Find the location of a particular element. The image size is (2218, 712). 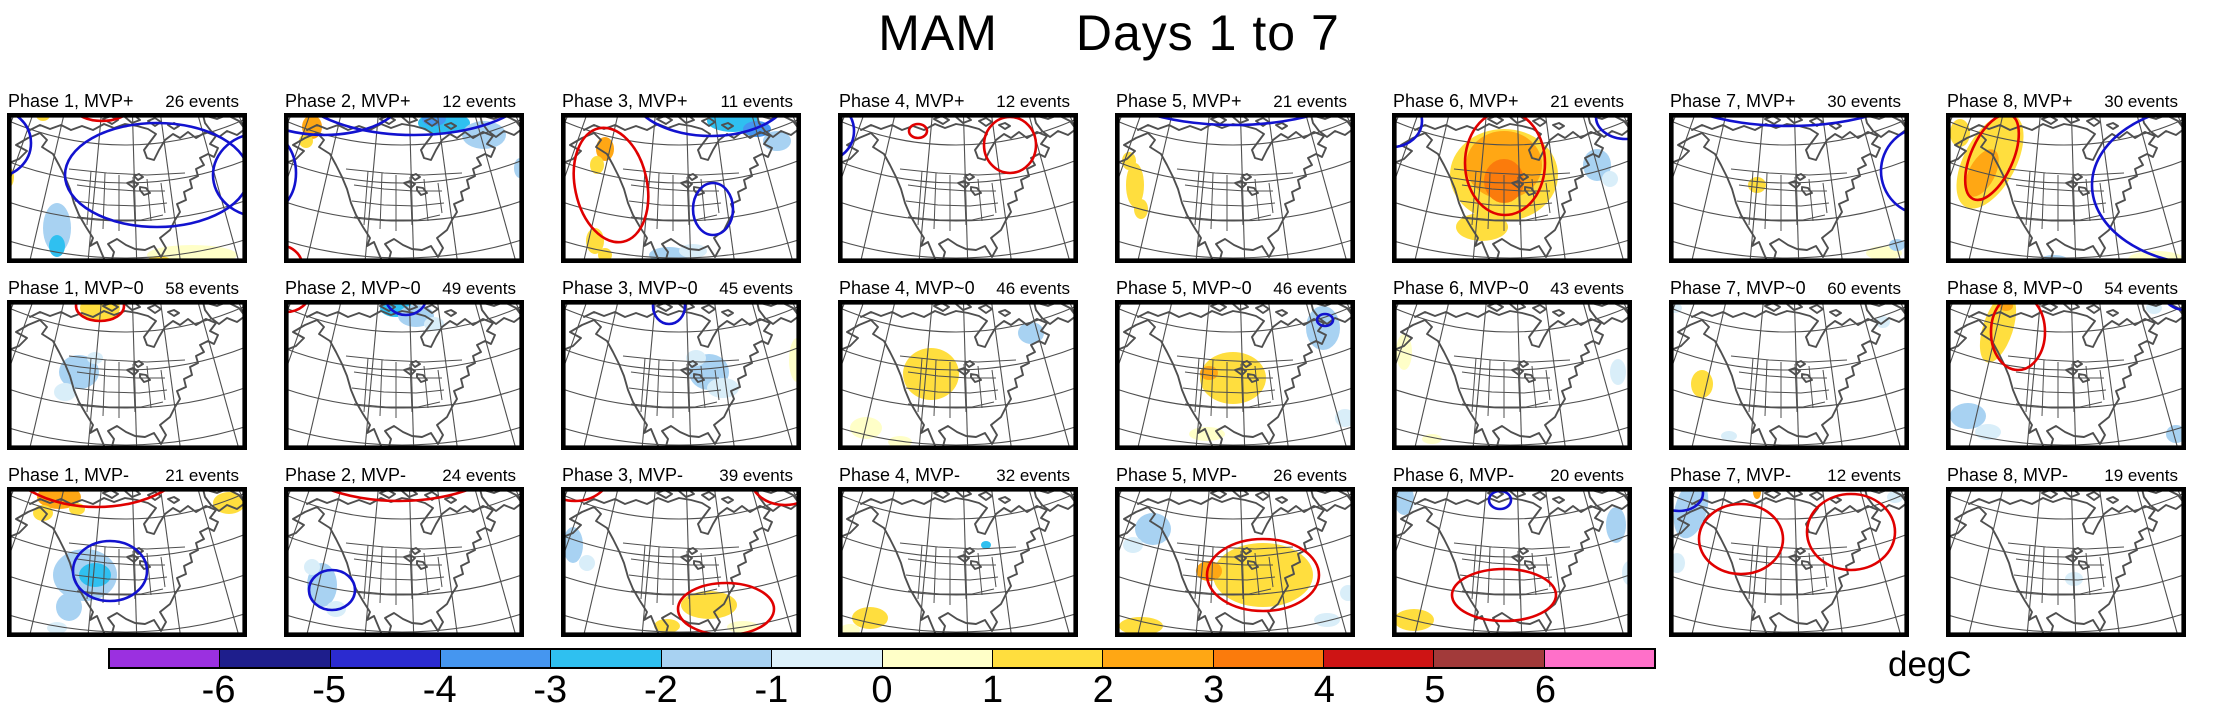

panel-events-count: 32 events is located at coordinates (1033, 475).